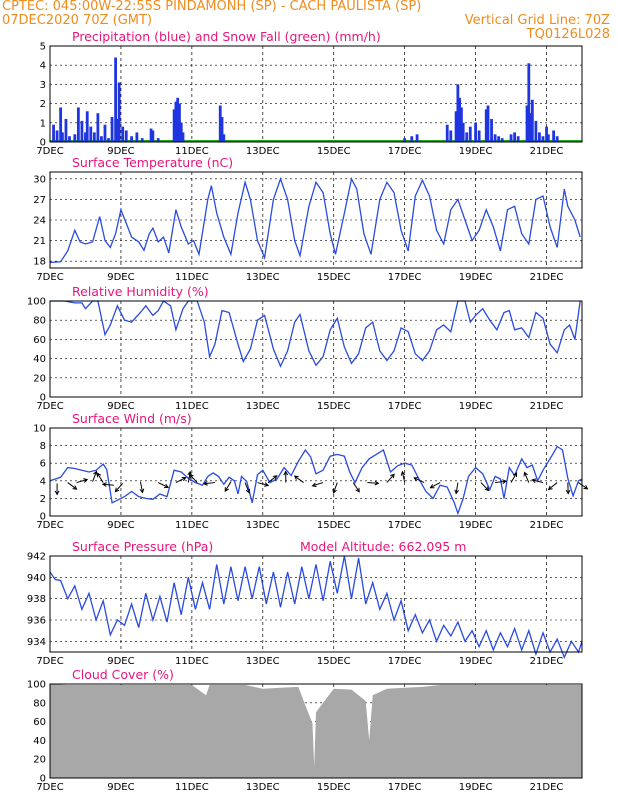 The width and height of the screenshot is (618, 800). Describe the element at coordinates (547, 277) in the screenshot. I see `temp-xtick-label: 21DEC` at that location.